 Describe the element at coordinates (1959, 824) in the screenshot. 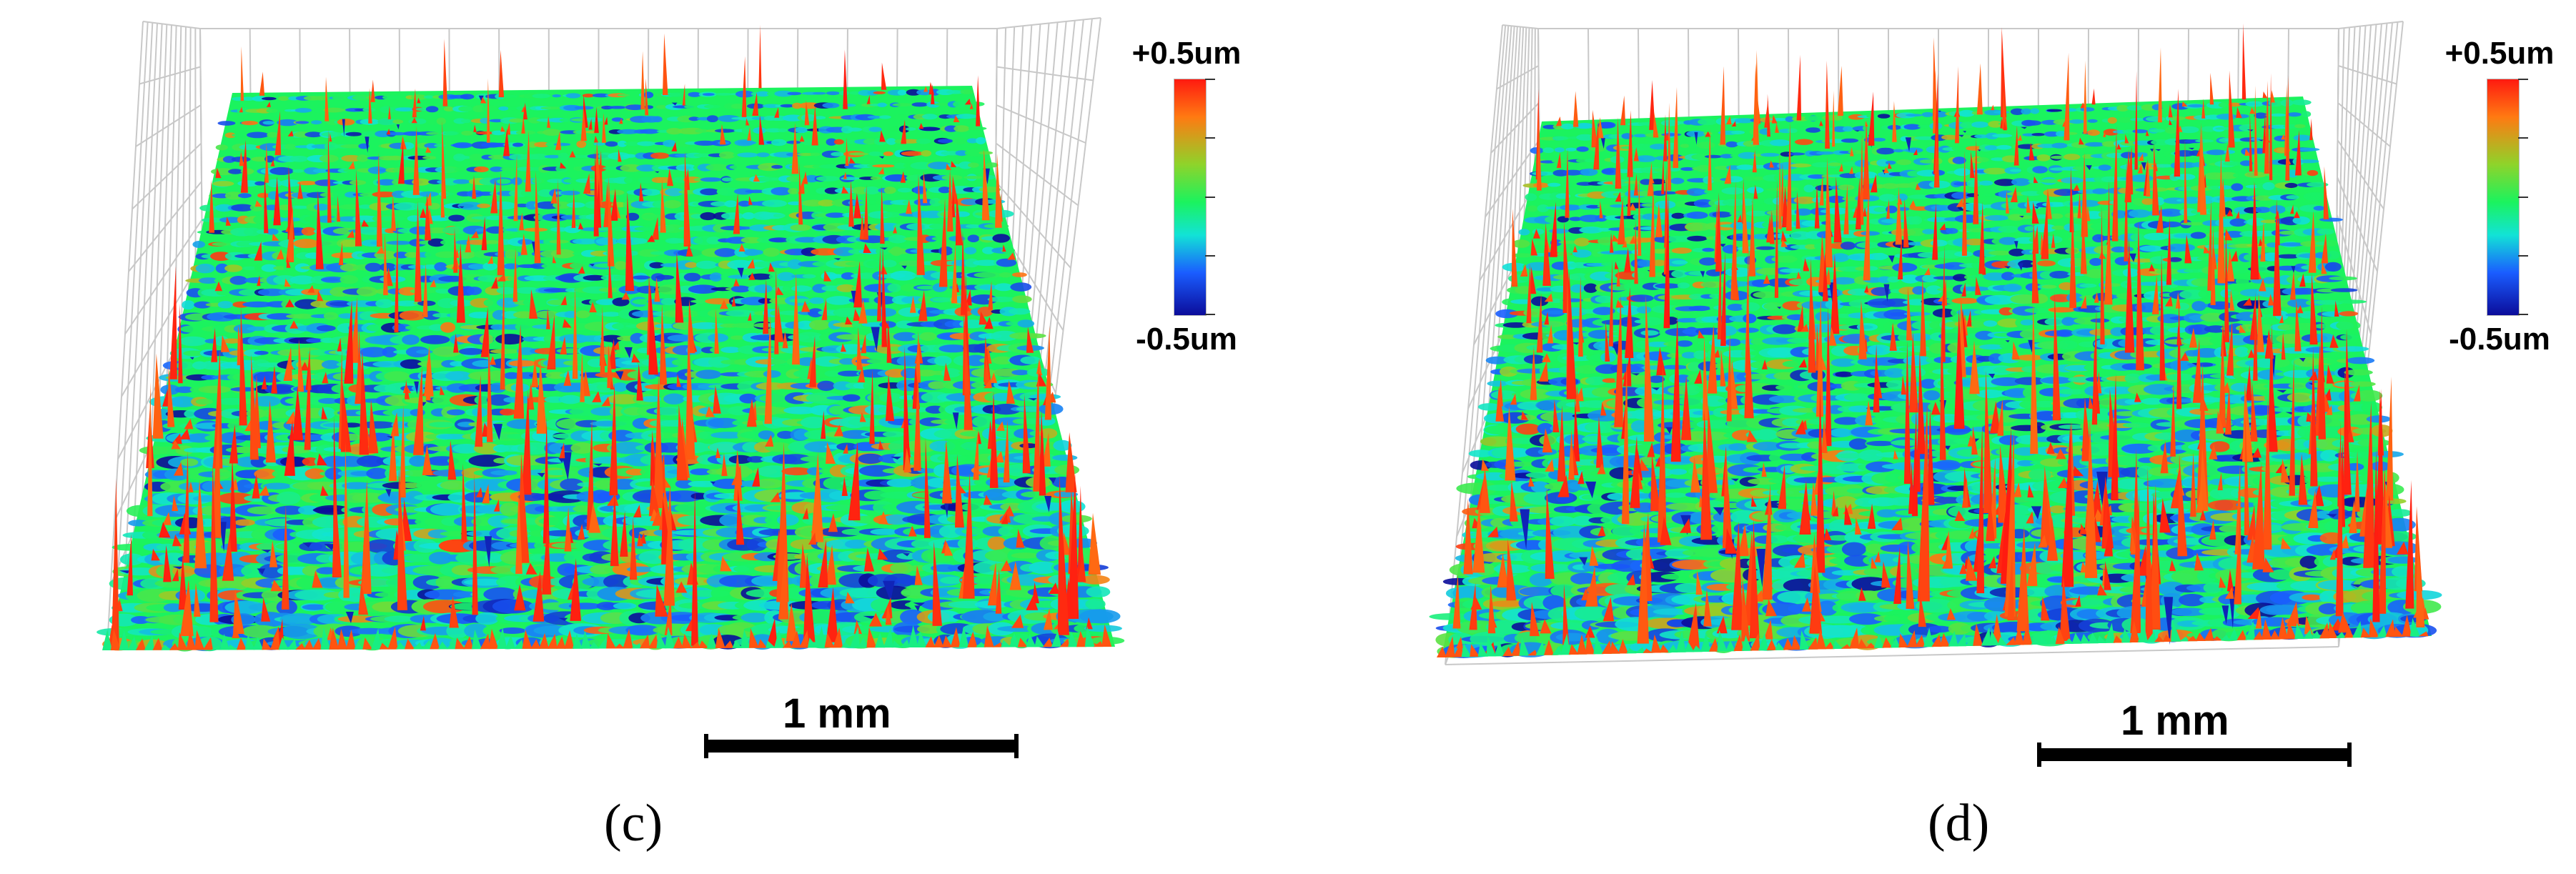

I see `panel-label: (d)` at that location.